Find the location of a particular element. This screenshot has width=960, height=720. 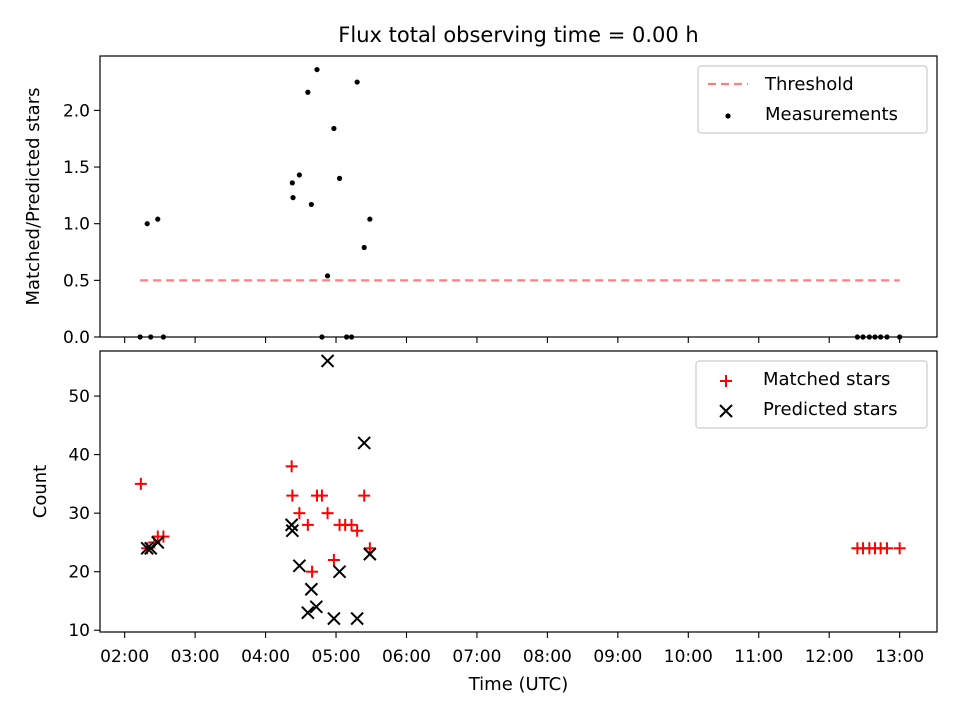

x-tick-label: 04:00 is located at coordinates (265, 657).